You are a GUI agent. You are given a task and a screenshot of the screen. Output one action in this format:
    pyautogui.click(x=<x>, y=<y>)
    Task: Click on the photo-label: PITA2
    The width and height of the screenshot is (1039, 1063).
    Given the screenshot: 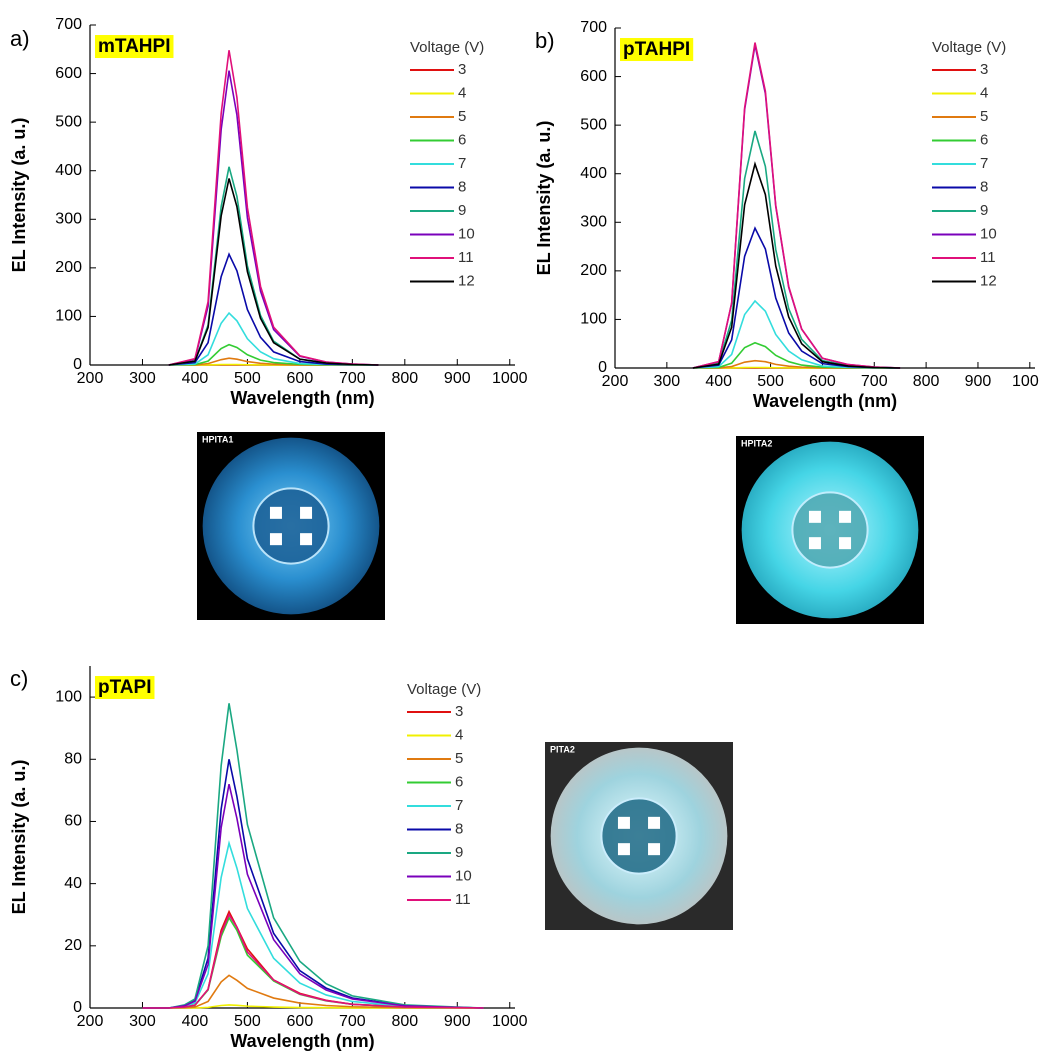 What is the action you would take?
    pyautogui.click(x=562, y=749)
    